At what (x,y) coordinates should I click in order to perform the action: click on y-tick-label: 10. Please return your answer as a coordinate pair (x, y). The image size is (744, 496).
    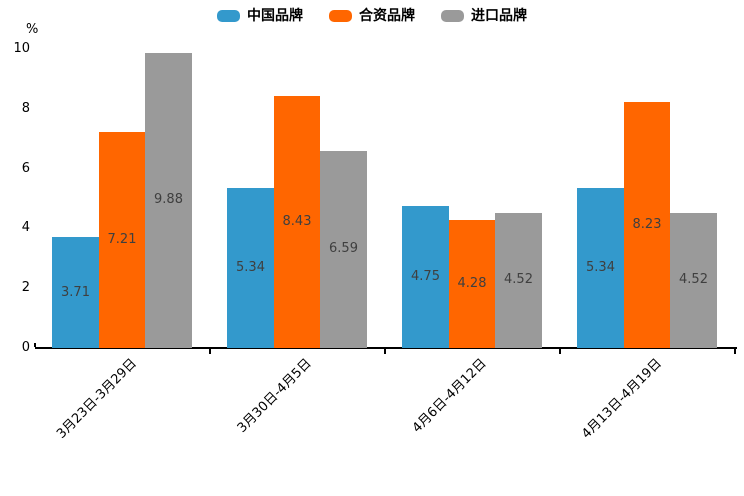
    Looking at the image, I should click on (21, 48).